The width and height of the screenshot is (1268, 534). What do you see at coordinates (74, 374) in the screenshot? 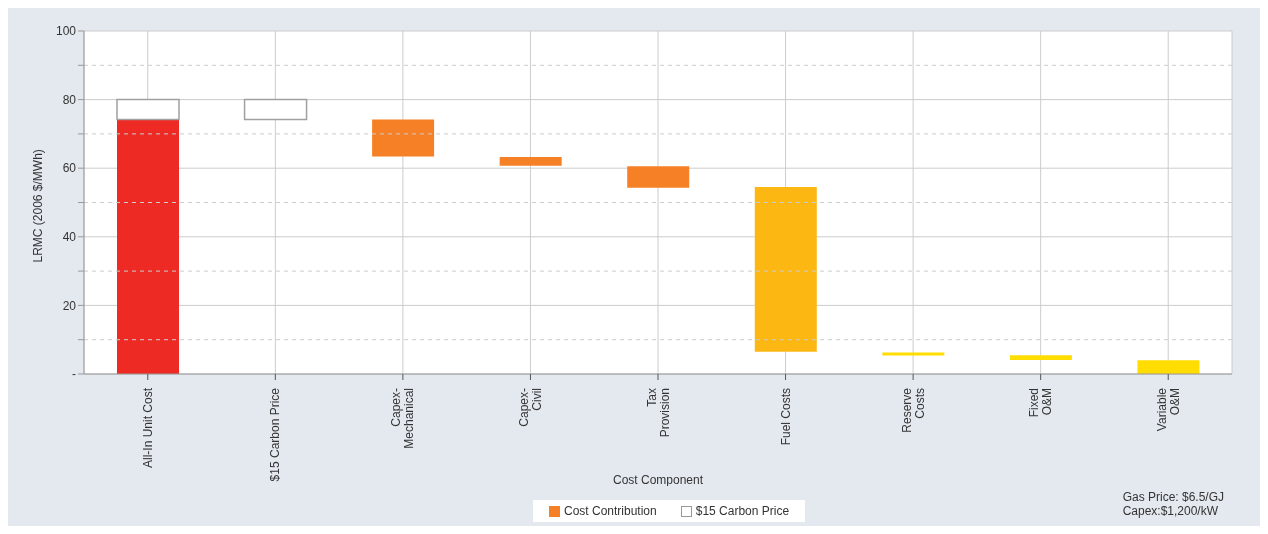
I see `y-tick-label: -` at bounding box center [74, 374].